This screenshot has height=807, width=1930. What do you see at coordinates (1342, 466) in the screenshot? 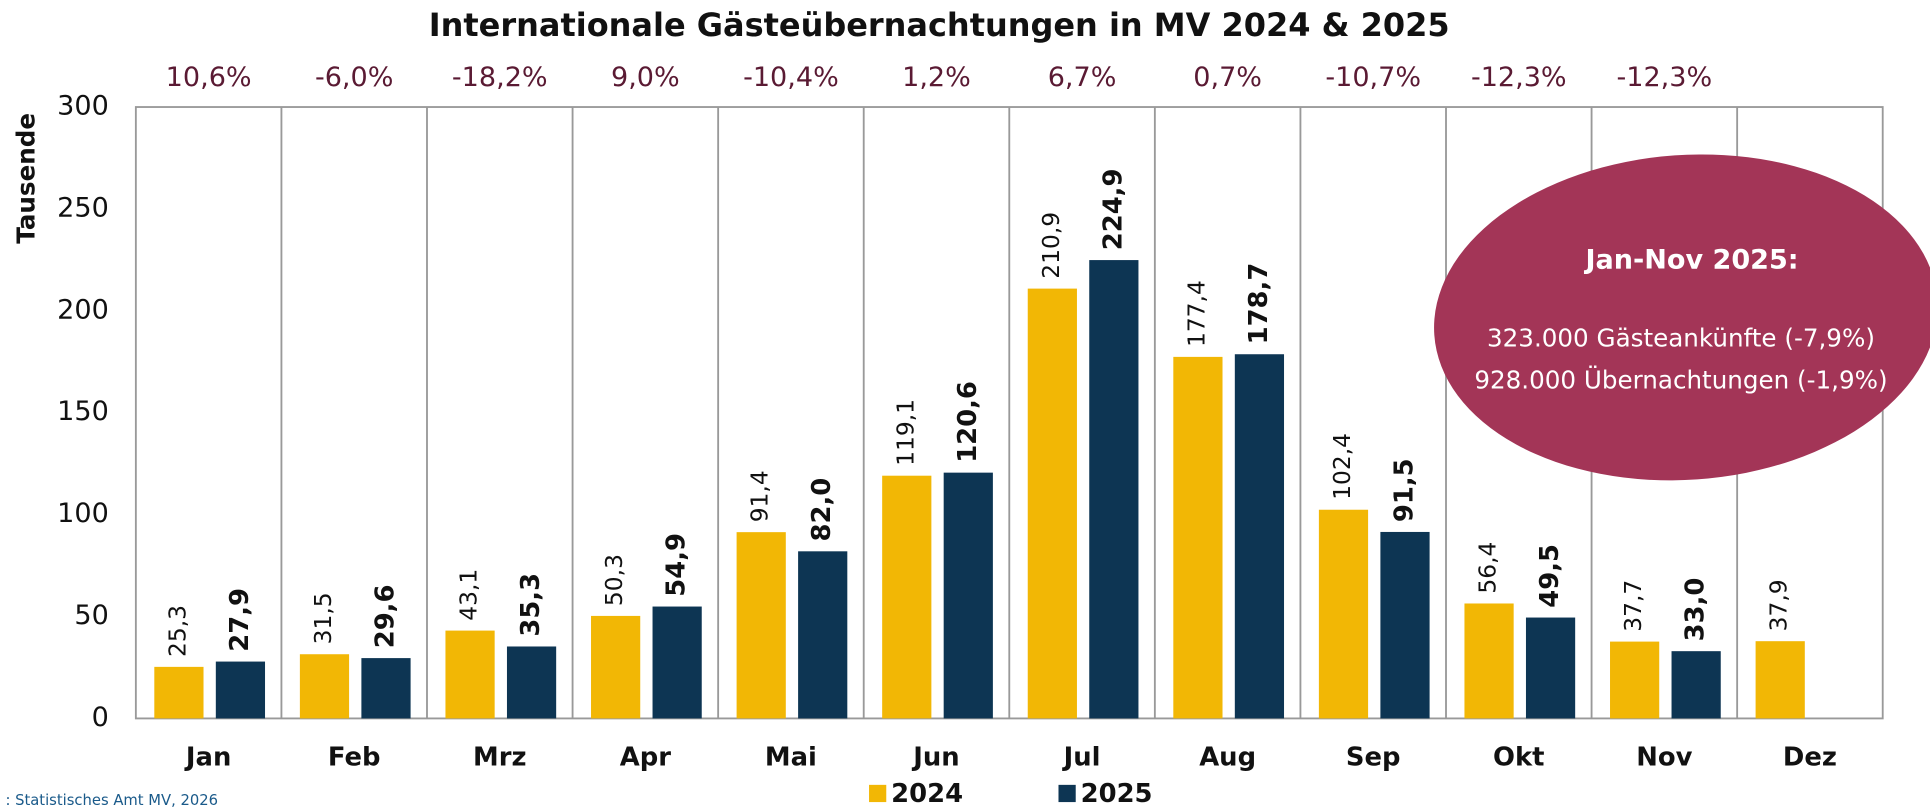
I see `value-label: 102,4` at bounding box center [1342, 466].